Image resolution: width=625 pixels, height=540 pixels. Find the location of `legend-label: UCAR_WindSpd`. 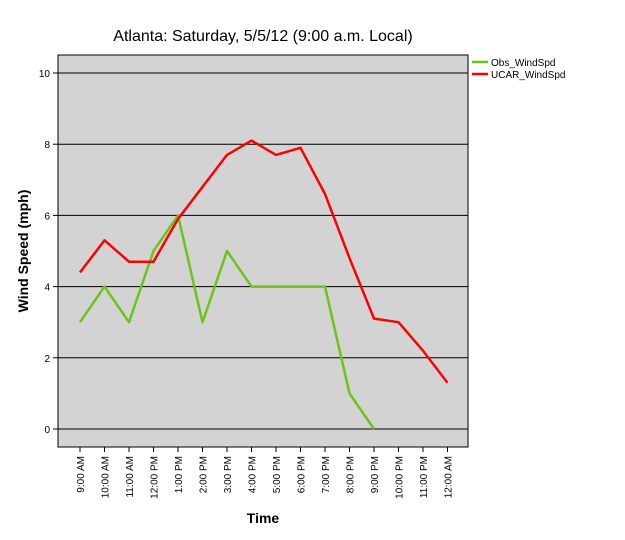

legend-label: UCAR_WindSpd is located at coordinates (528, 75).